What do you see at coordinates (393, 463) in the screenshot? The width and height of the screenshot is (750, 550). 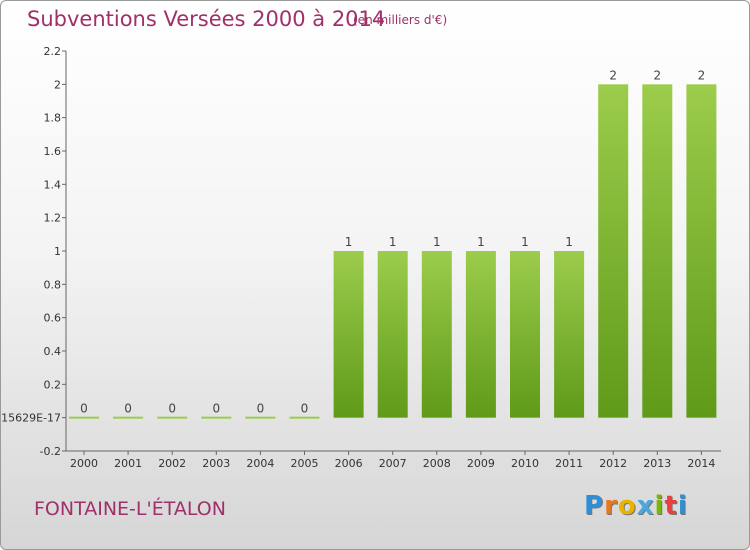 I see `x-tick-label: 2007` at bounding box center [393, 463].